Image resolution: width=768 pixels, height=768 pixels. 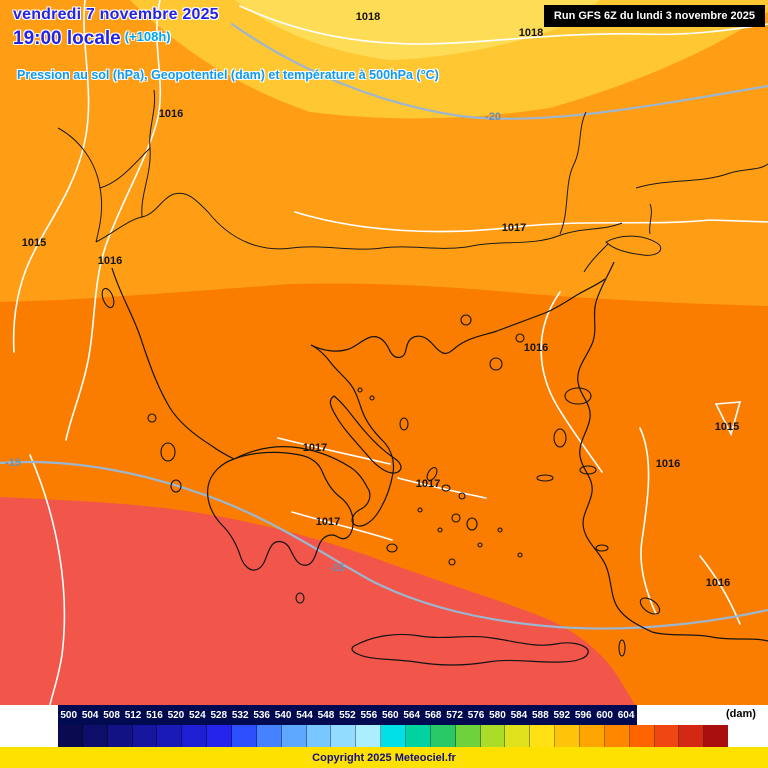 I want to click on scale-value: 576, so click(x=476, y=715).